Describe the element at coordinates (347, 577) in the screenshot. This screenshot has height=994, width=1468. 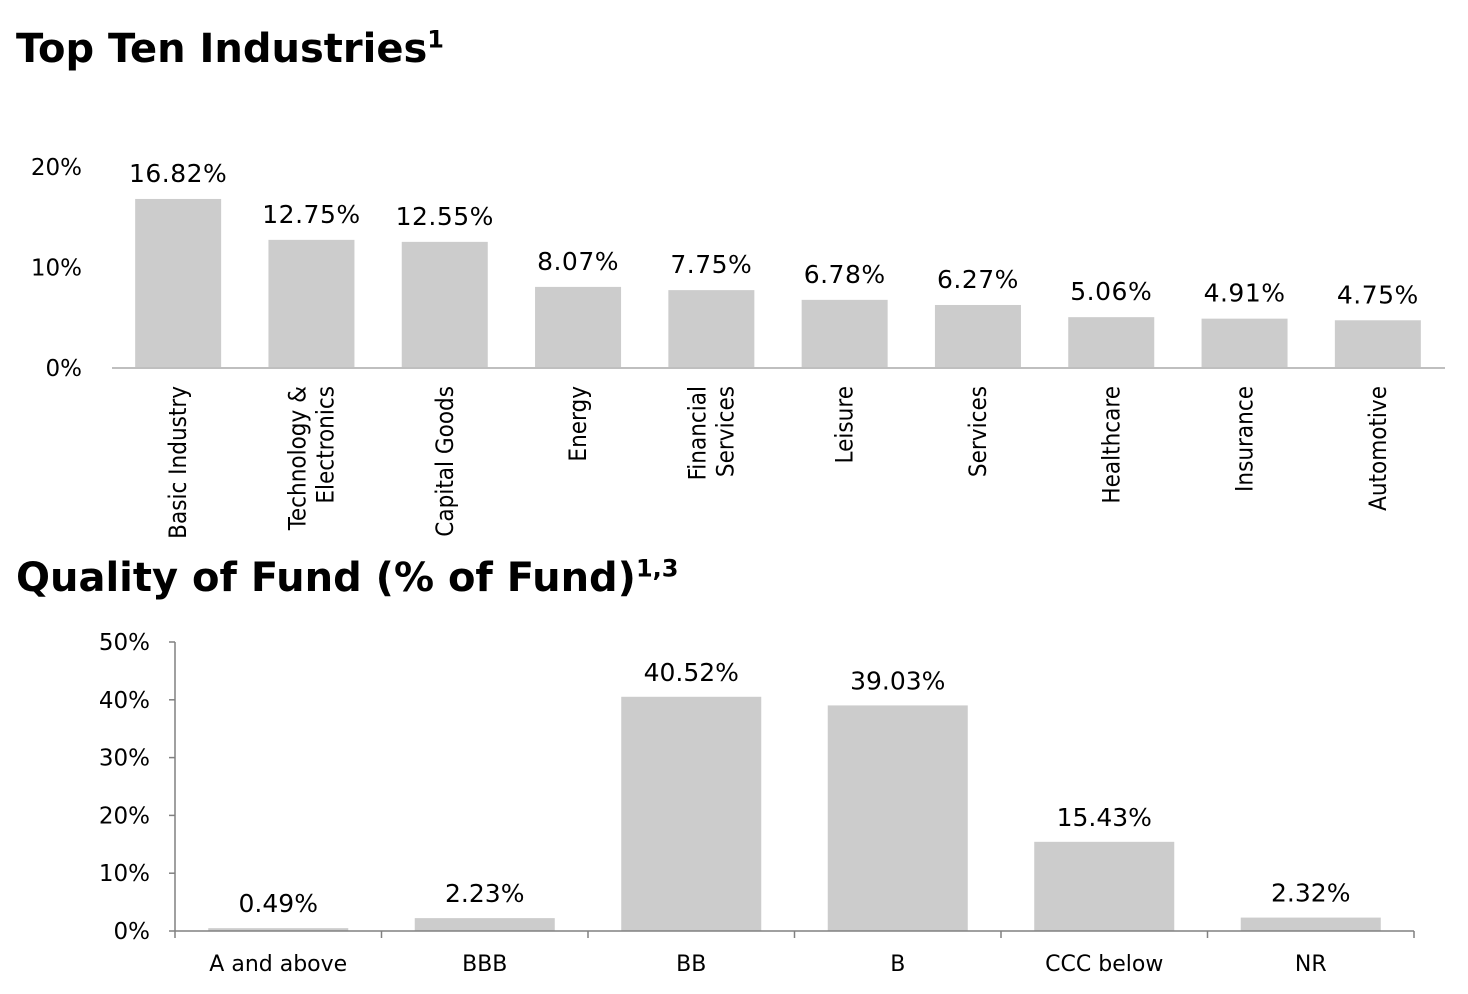
I see `chart-title-quality: Quality of Fund (% of Fund)1,3` at that location.